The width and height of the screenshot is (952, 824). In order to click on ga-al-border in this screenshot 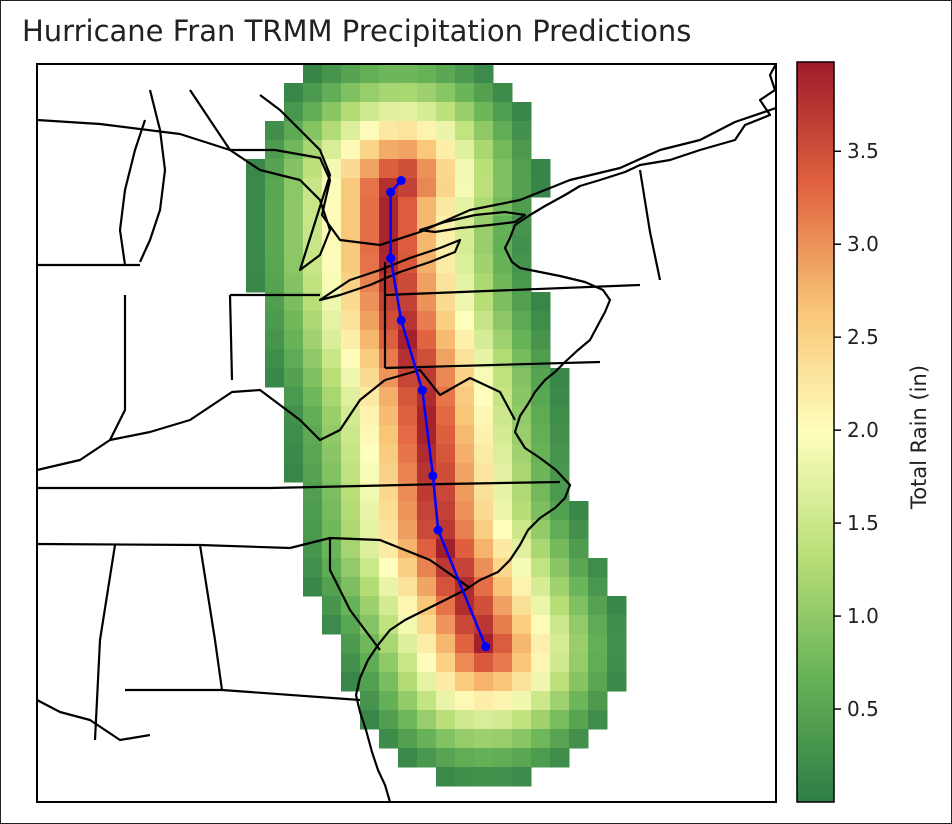, I will do `click(211, 617)`.